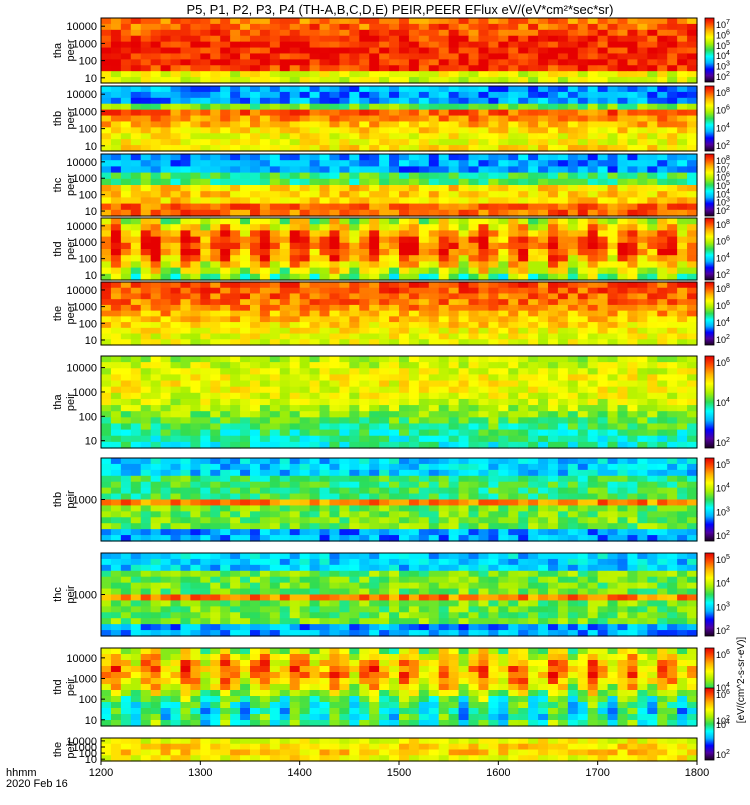  I want to click on x-tick-label: 1700, so click(597, 773).